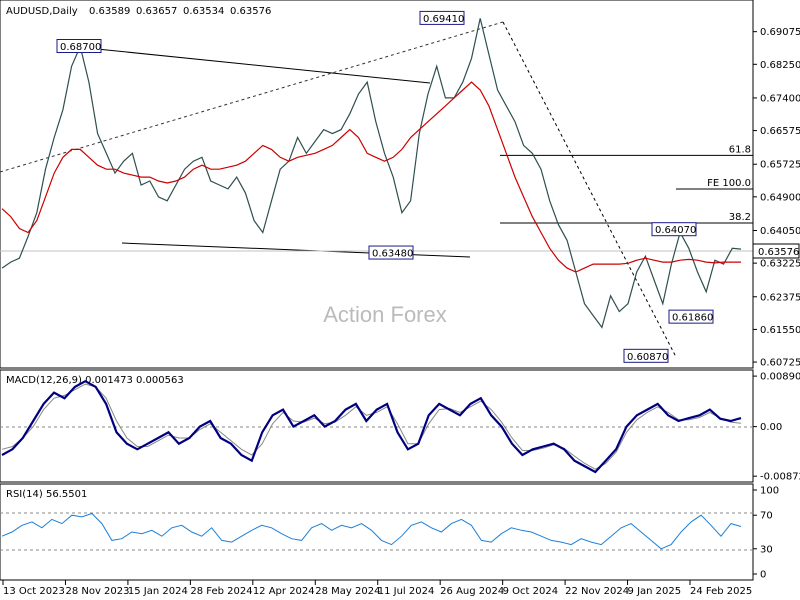  What do you see at coordinates (284, 591) in the screenshot?
I see `date-tick-label: 12 Apr 2024` at bounding box center [284, 591].